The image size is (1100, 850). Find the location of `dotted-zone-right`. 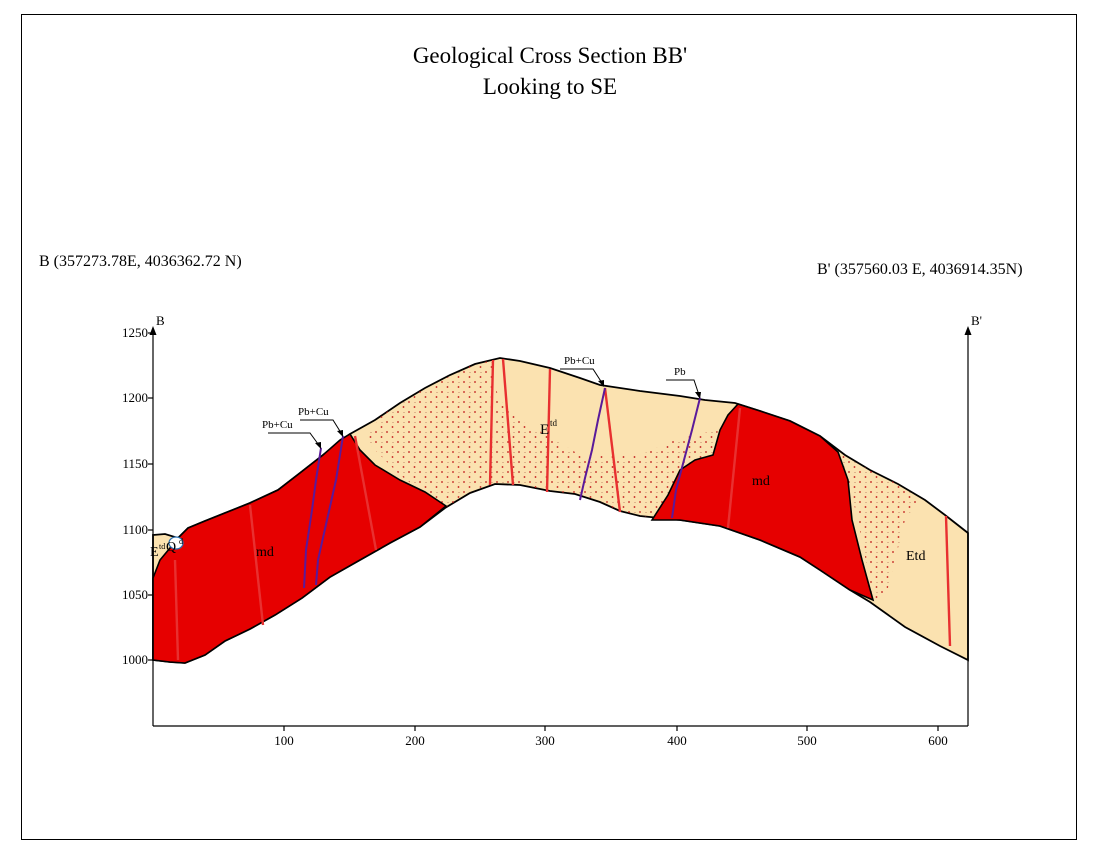

dotted-zone-right is located at coordinates (879, 526).